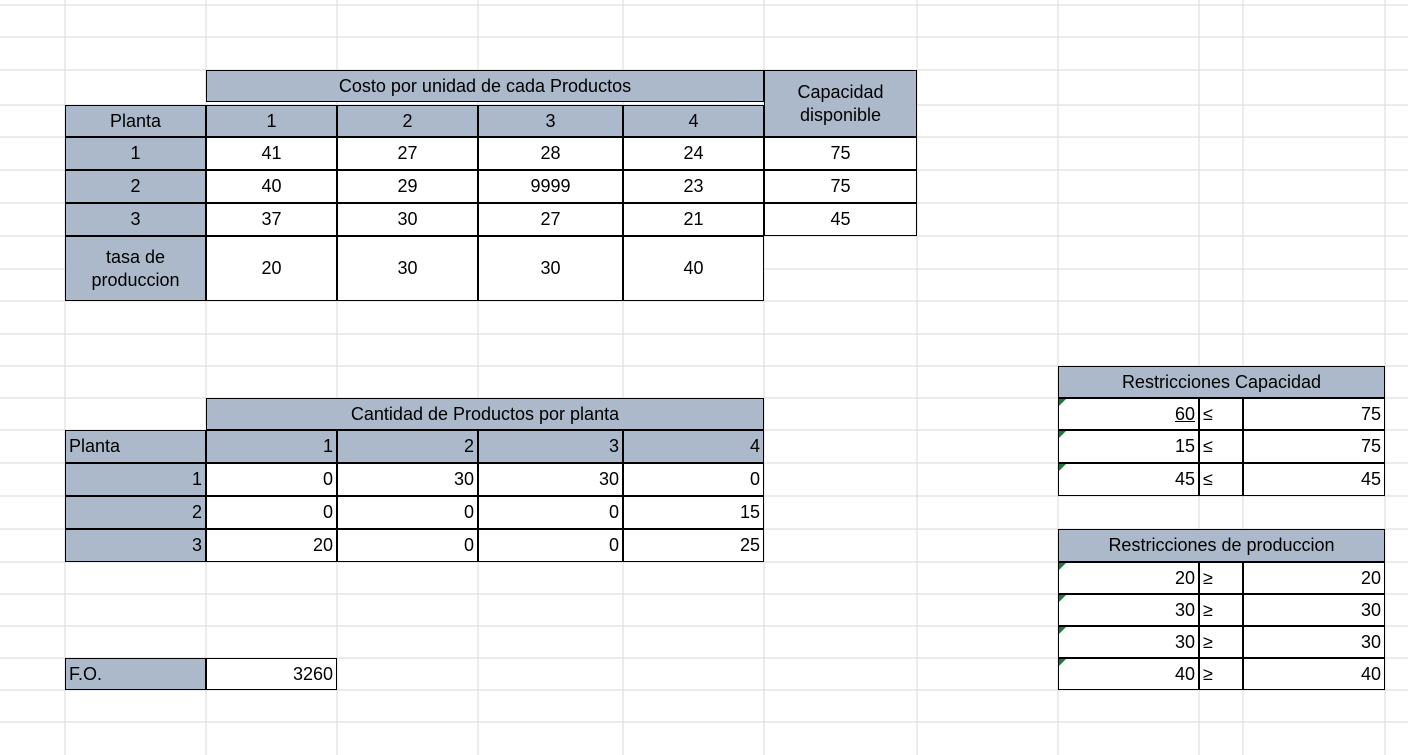 This screenshot has height=755, width=1408. I want to click on cost-cell: 40, so click(271, 186).